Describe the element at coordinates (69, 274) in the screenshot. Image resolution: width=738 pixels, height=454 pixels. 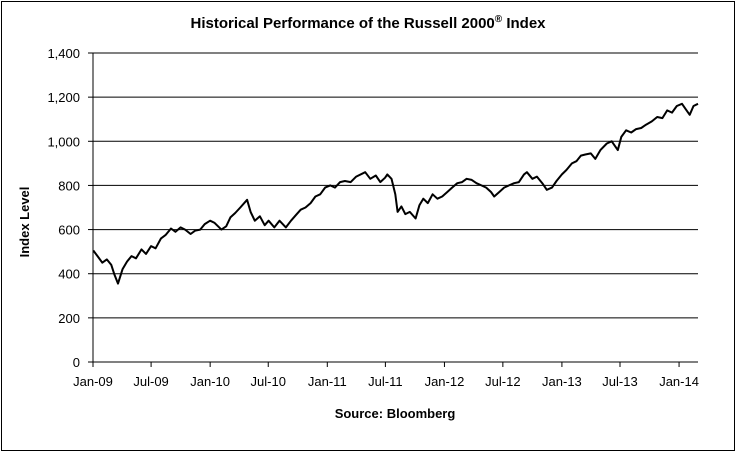
I see `y-tick-label: 400` at that location.